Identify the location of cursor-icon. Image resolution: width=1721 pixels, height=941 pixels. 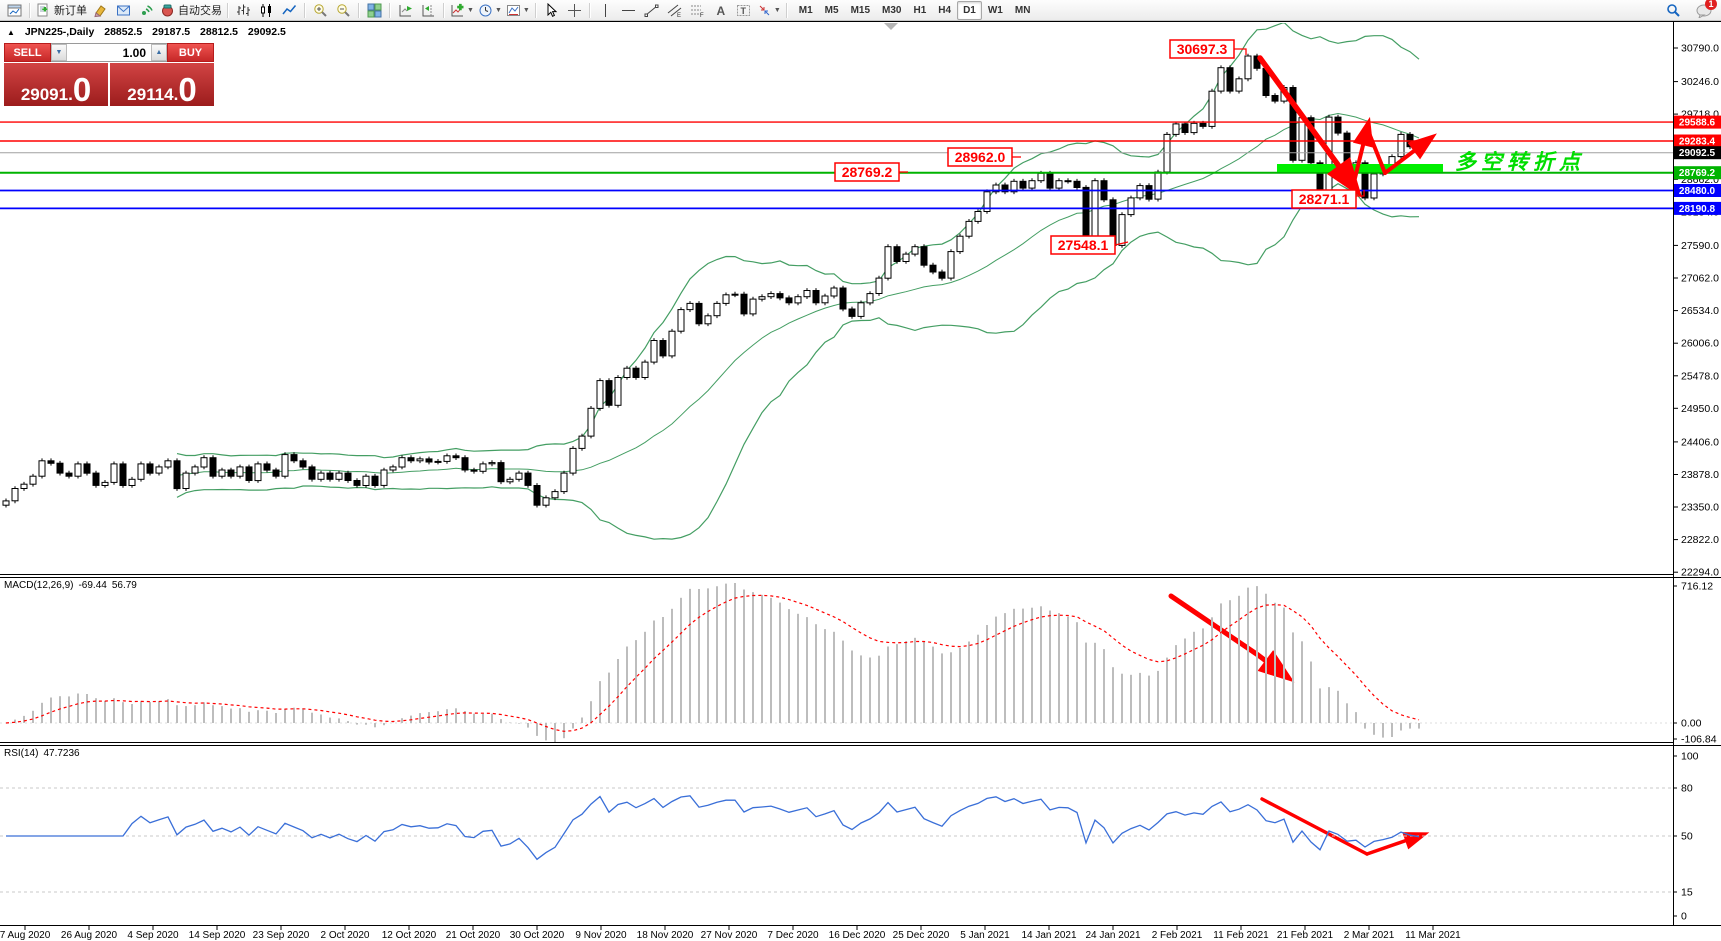
(551, 10).